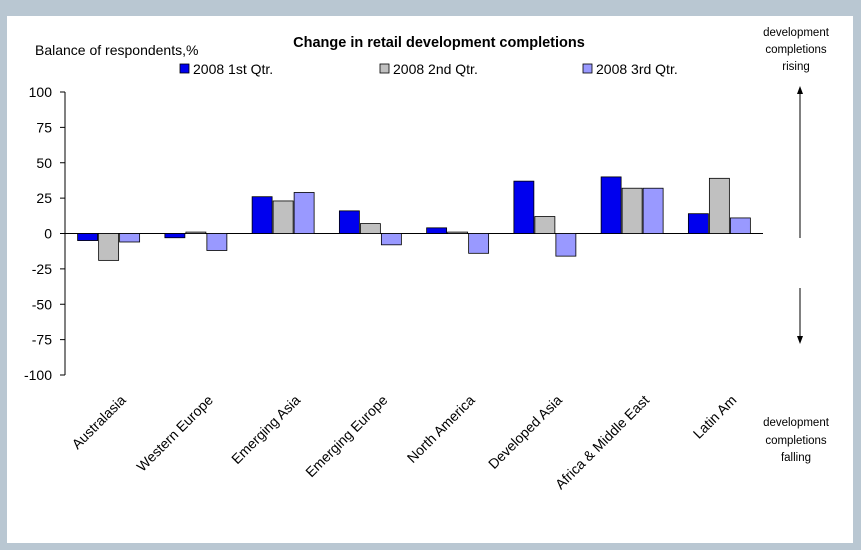  Describe the element at coordinates (796, 132) in the screenshot. I see `rising-annotation: development completions rising` at that location.